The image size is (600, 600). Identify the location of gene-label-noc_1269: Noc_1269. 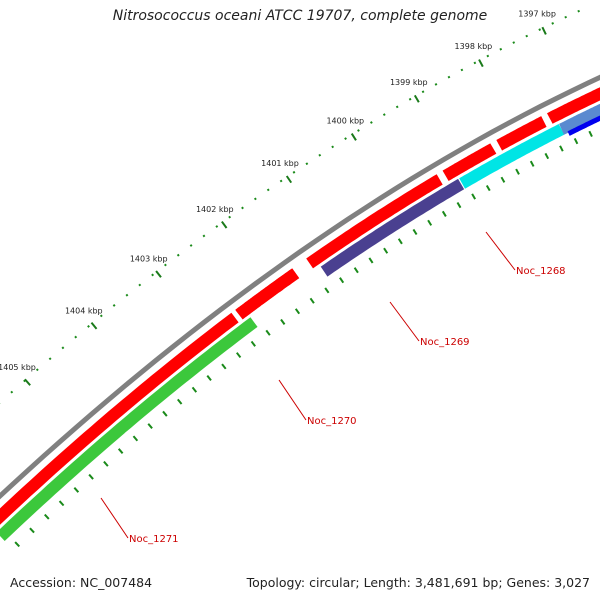
(445, 342).